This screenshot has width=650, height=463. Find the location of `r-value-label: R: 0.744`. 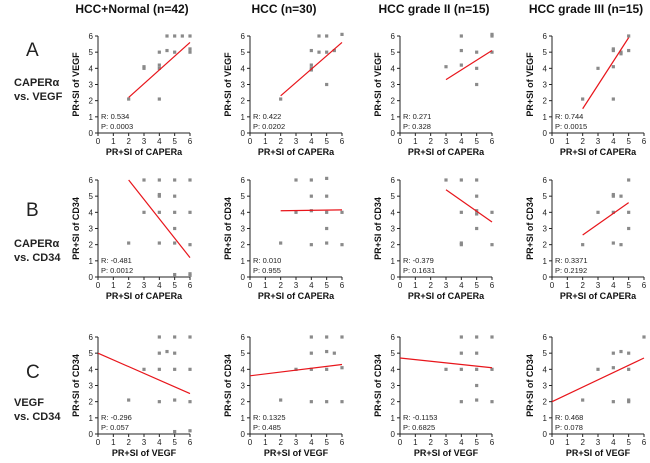

r-value-label: R: 0.744 is located at coordinates (569, 116).